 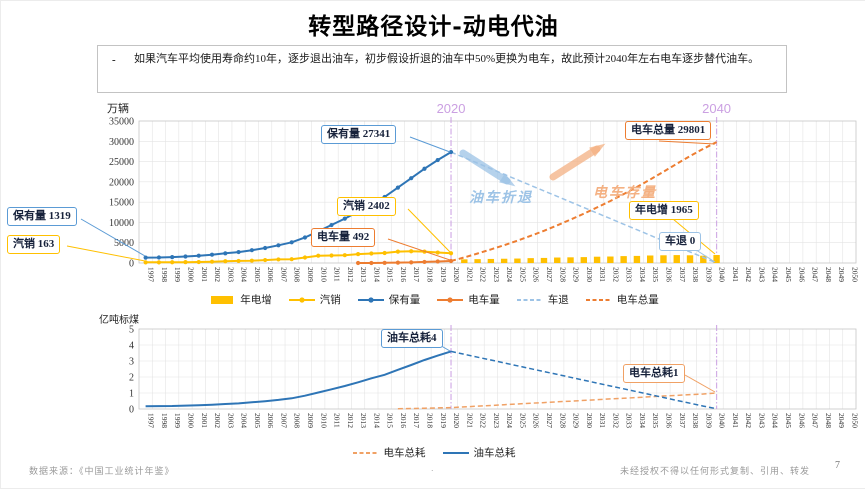 I want to click on callout-niandianzeng-2040: 年电增 1965, so click(x=664, y=210).